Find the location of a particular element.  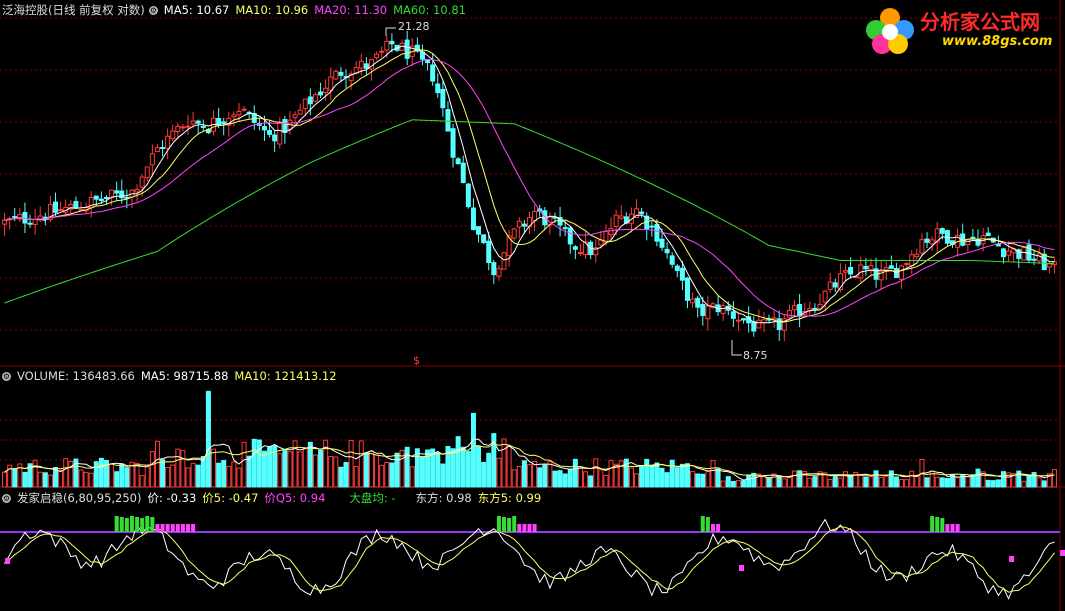

dongfang5-label: 东方5: 0.99 is located at coordinates (509, 498).